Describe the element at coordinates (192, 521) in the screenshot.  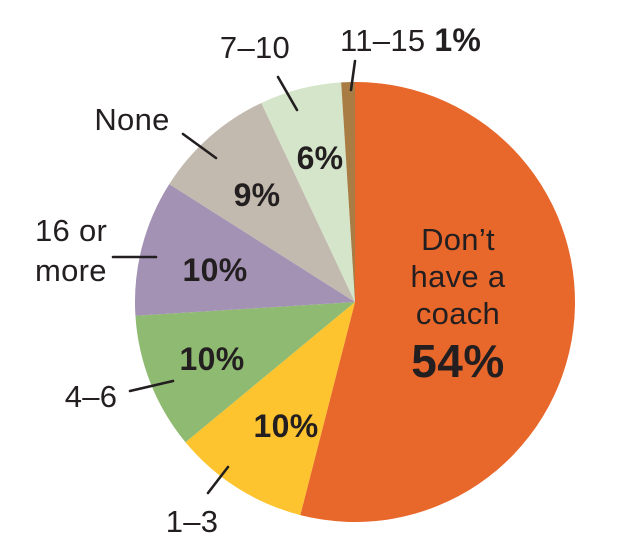
I see `slice-label-1-3: 1–3` at that location.